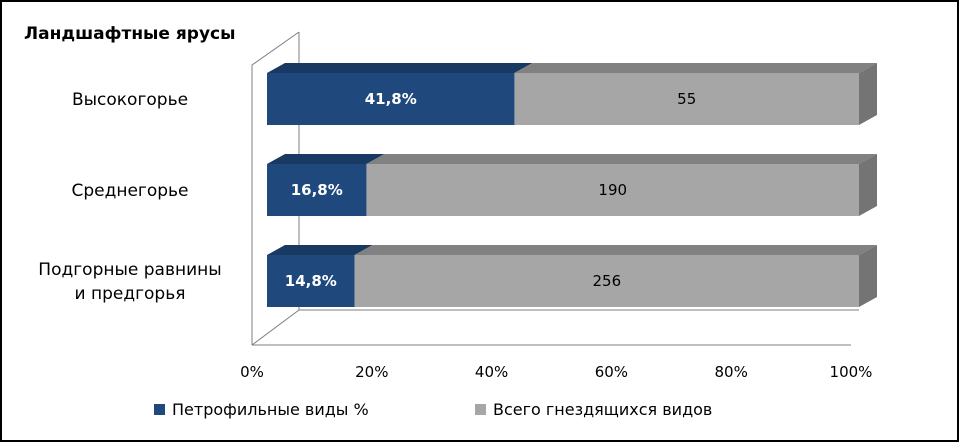 This screenshot has height=444, width=959. I want to click on side-wall, so click(275, 188).